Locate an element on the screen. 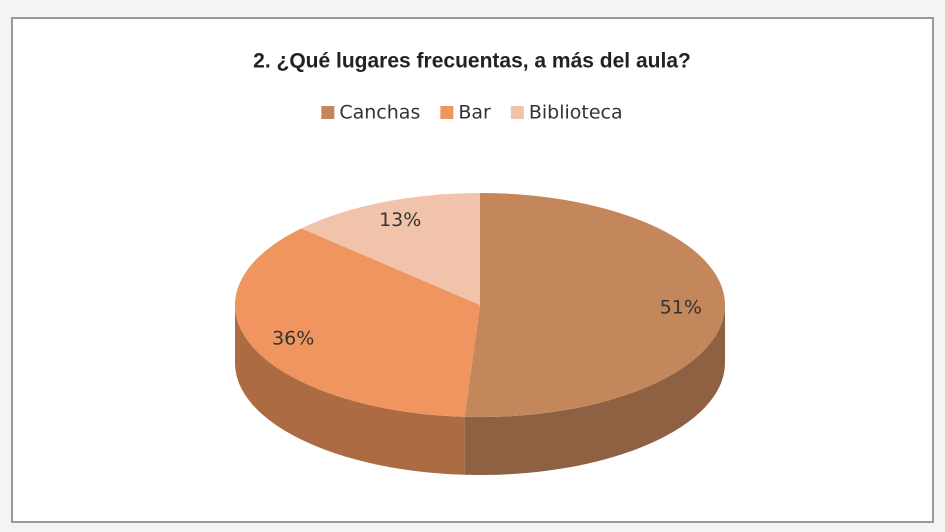  data-label: 13% is located at coordinates (400, 220).